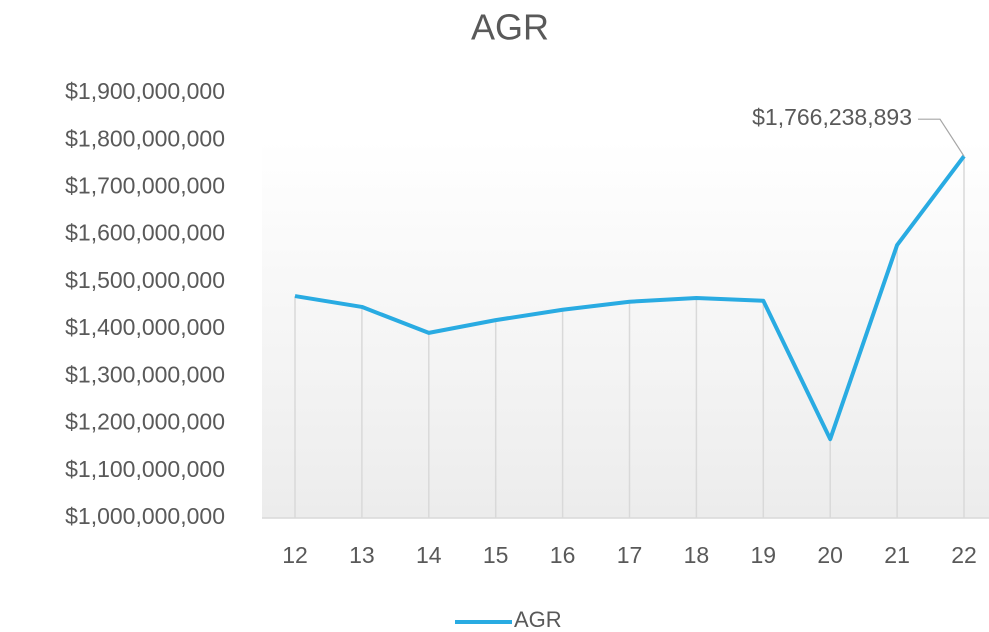 The width and height of the screenshot is (989, 632). What do you see at coordinates (362, 555) in the screenshot?
I see `x-tick-label: 13` at bounding box center [362, 555].